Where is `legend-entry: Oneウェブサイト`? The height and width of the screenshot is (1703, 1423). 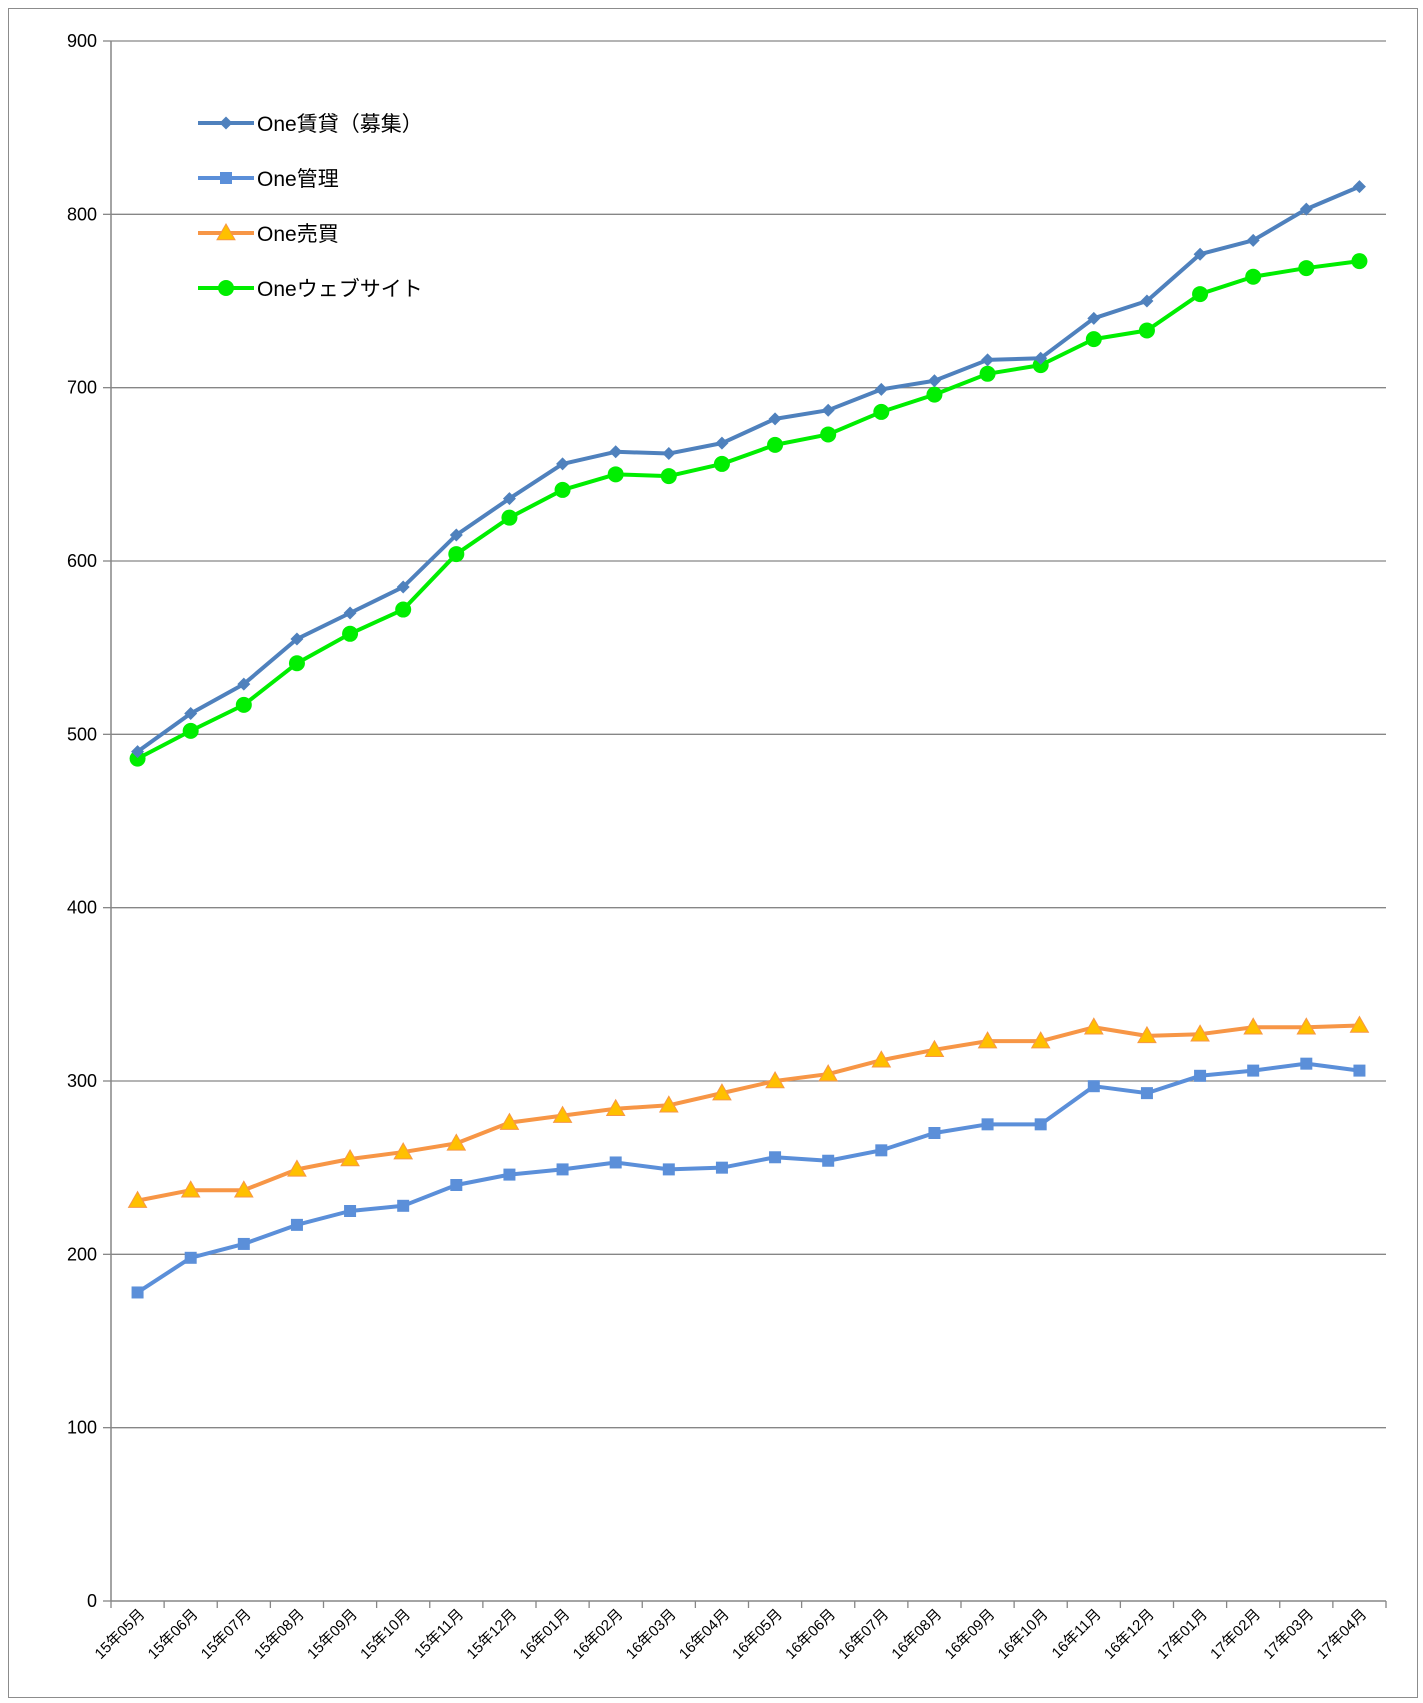
legend-entry: Oneウェブサイト is located at coordinates (310, 289).